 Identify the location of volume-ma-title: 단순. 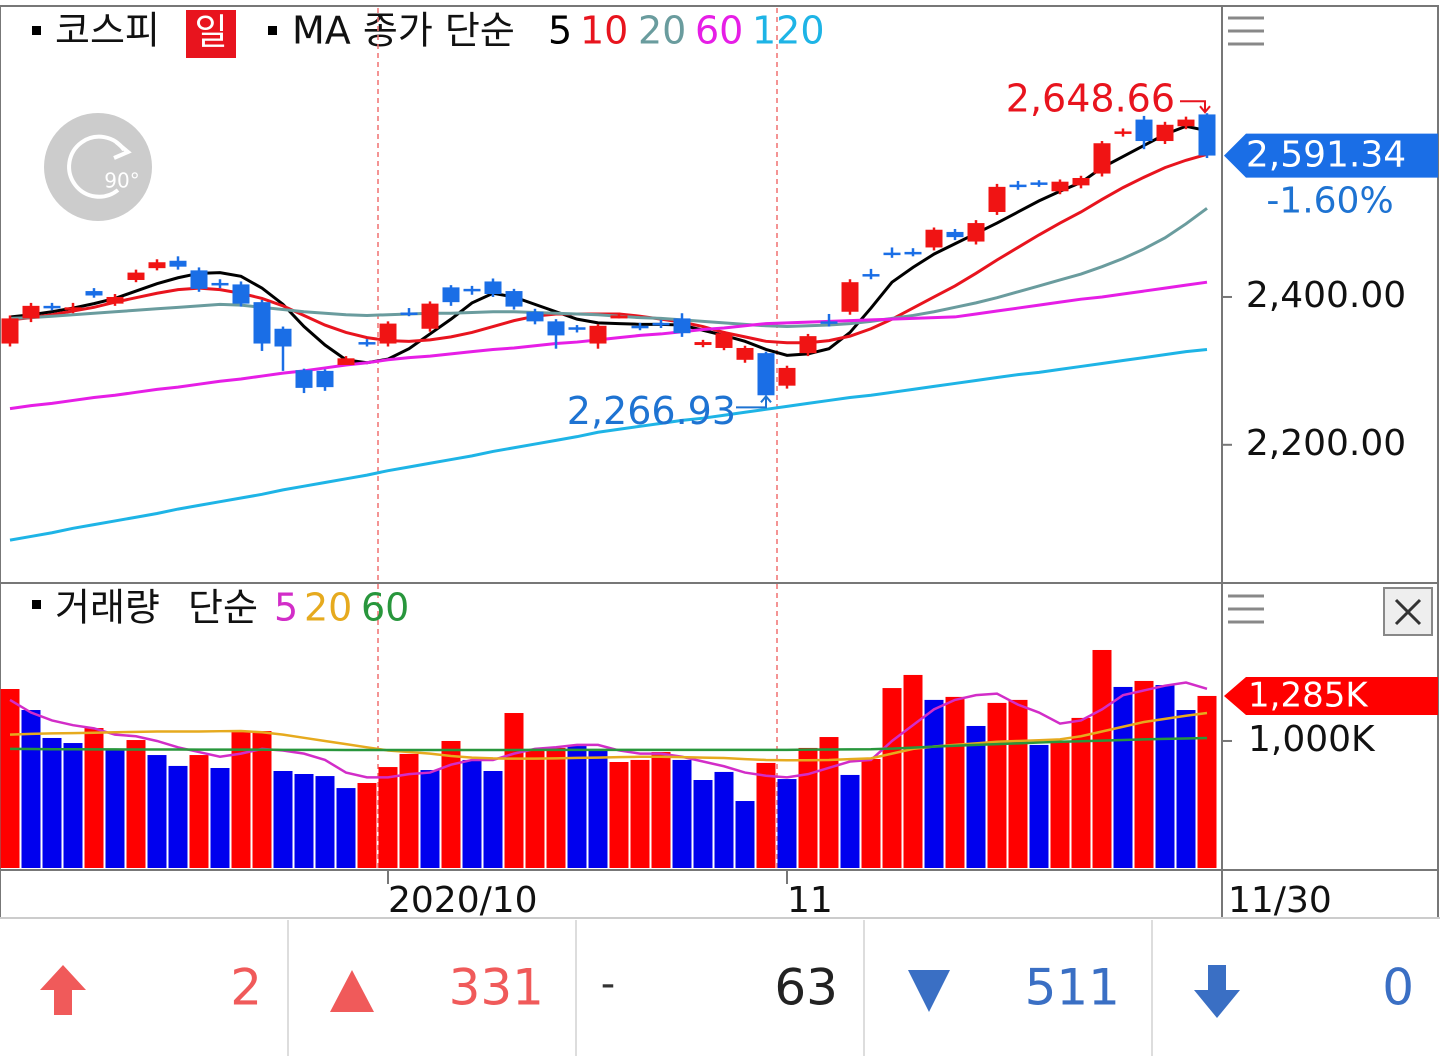
(223, 608).